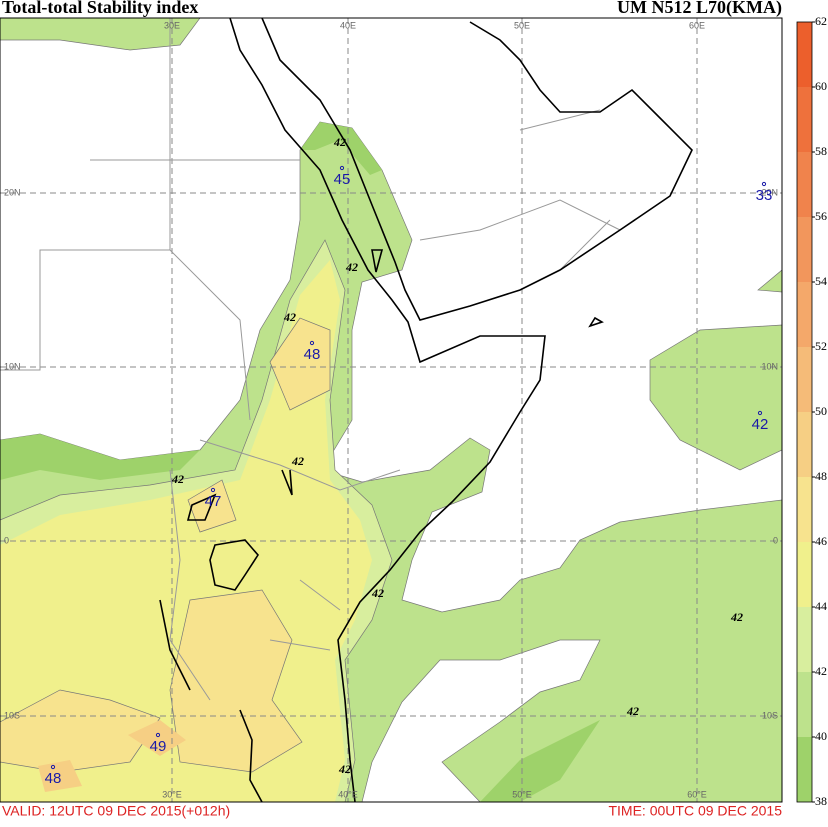  Describe the element at coordinates (172, 25) in the screenshot. I see `lon-label: 30E` at that location.